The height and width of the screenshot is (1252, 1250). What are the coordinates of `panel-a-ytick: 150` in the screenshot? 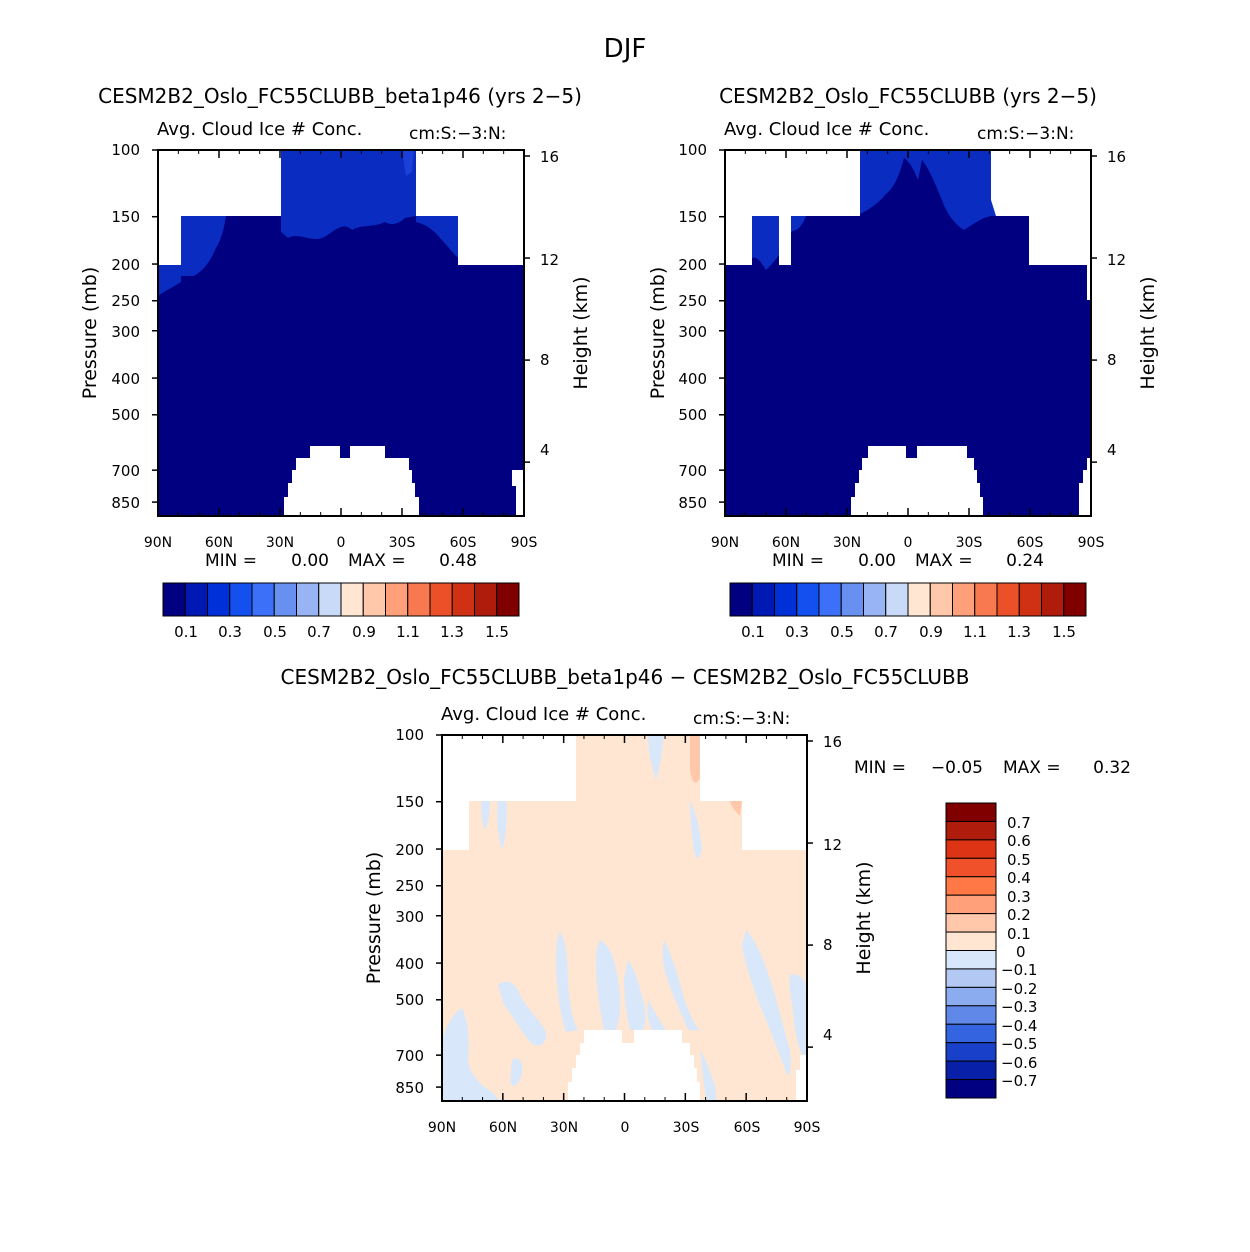 It's located at (125, 217).